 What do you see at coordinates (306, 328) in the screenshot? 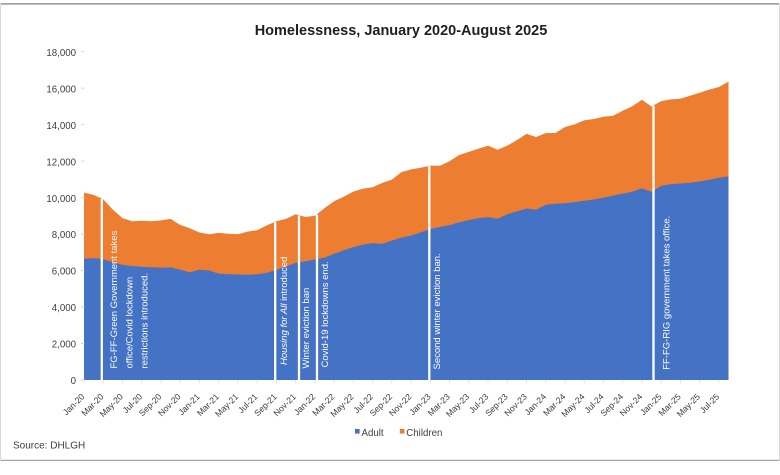
I see `svg-text: Winter eviction ban` at bounding box center [306, 328].